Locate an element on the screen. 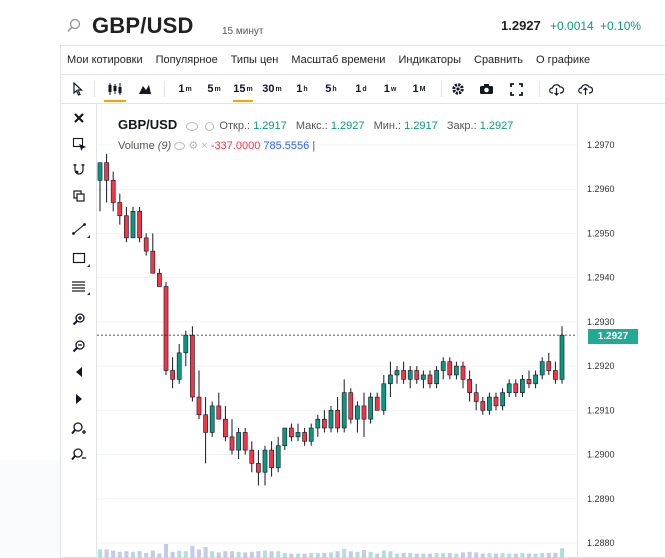  expand-indicator is located at coordinates (88, 293).